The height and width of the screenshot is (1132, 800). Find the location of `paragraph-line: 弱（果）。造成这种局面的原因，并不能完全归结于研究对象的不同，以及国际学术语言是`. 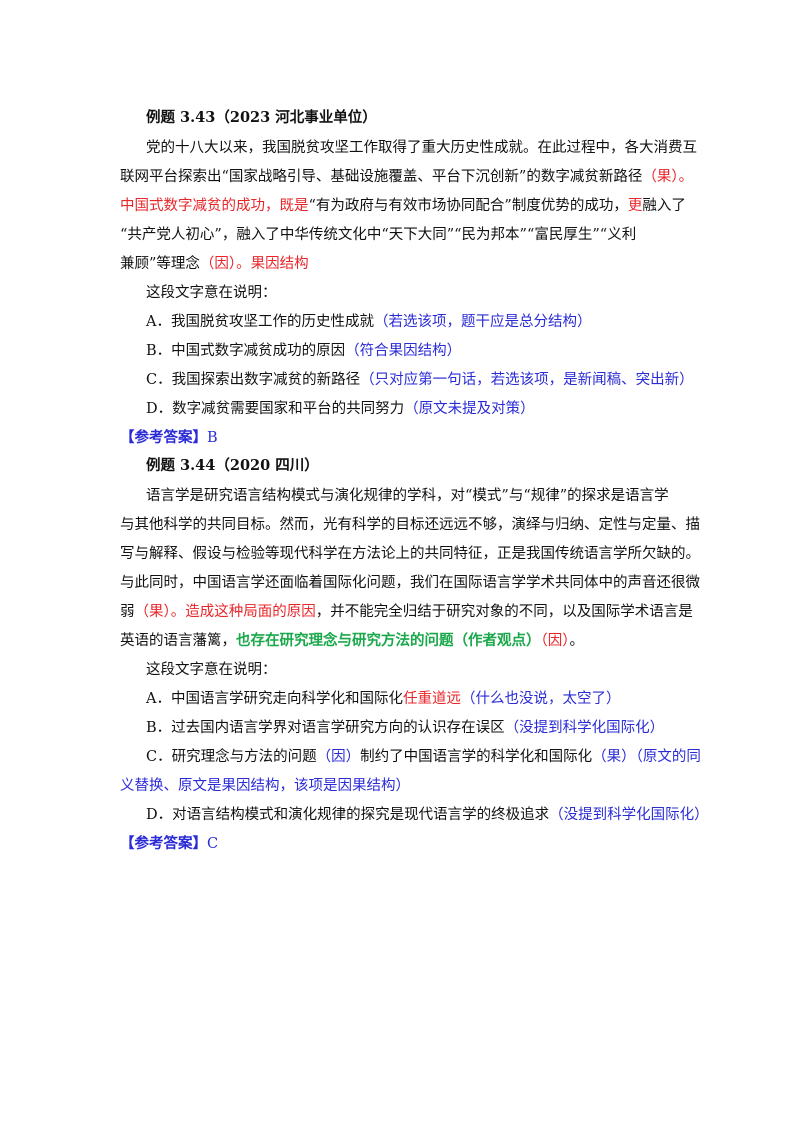

paragraph-line: 弱（果）。造成这种局面的原因，并不能完全归结于研究对象的不同，以及国际学术语言是 is located at coordinates (406, 612).